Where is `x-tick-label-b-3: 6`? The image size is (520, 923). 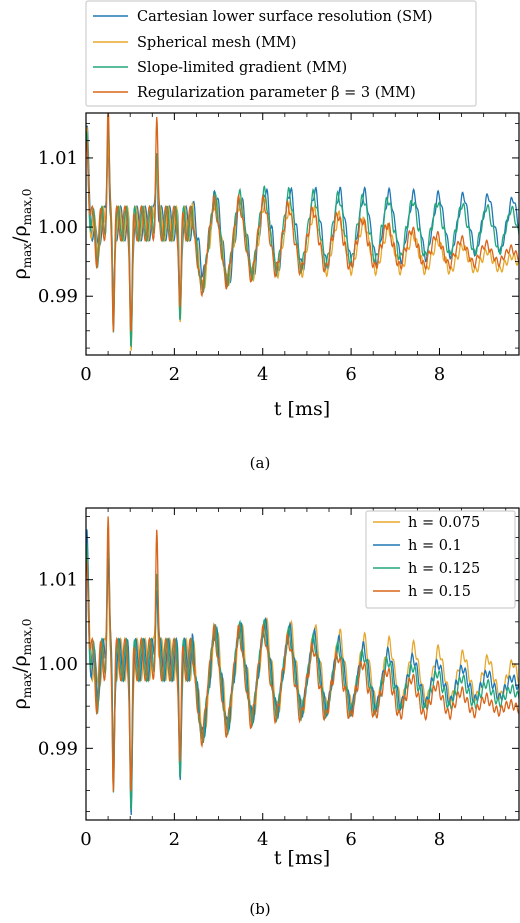
x-tick-label-b-3: 6 is located at coordinates (350, 839).